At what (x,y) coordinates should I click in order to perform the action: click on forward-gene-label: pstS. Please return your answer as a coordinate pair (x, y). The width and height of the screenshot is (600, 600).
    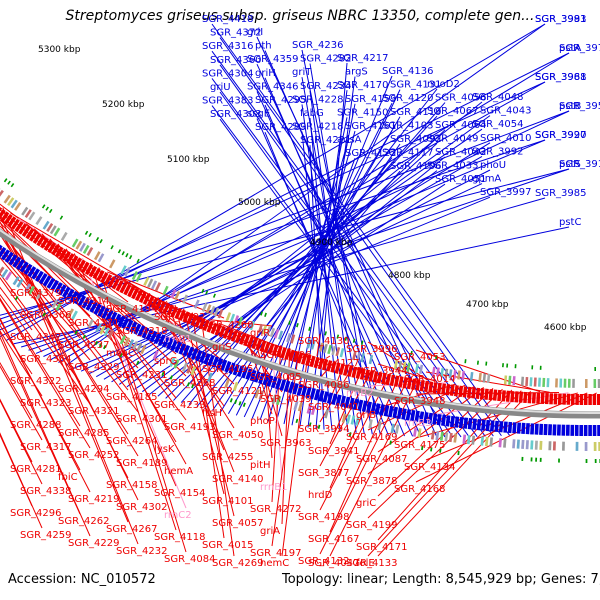
    Looking at the image, I should click on (570, 164).